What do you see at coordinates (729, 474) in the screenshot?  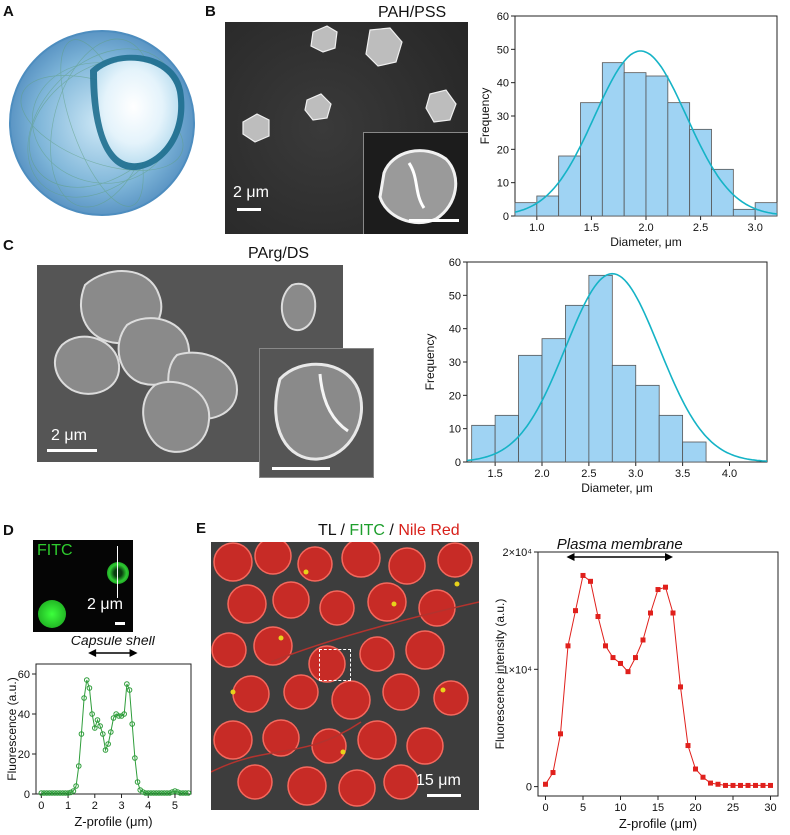 I see `hist_C-xtick-label: 4.0` at bounding box center [729, 474].